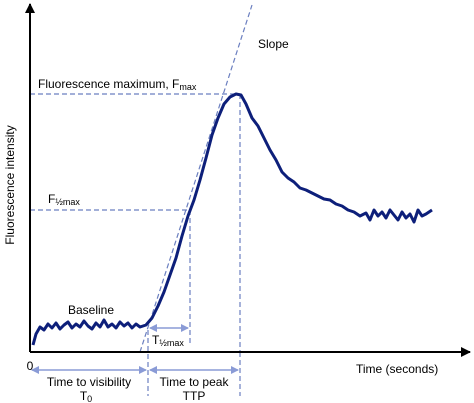 The height and width of the screenshot is (403, 474). I want to click on visibility-label: Time to visibility, so click(89, 382).